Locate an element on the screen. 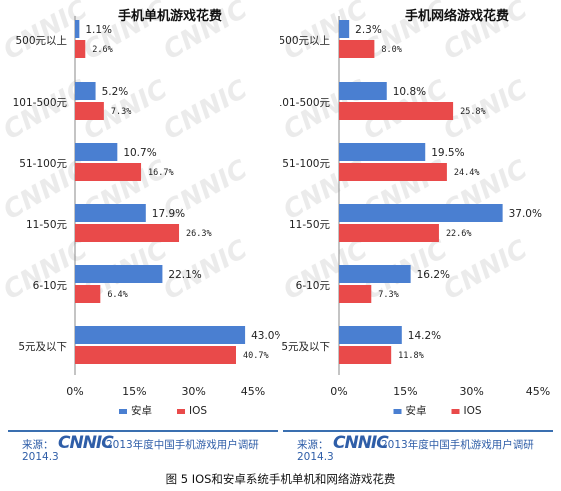 Image resolution: width=561 pixels, height=491 pixels. data-label-android: 43.0% is located at coordinates (265, 336).